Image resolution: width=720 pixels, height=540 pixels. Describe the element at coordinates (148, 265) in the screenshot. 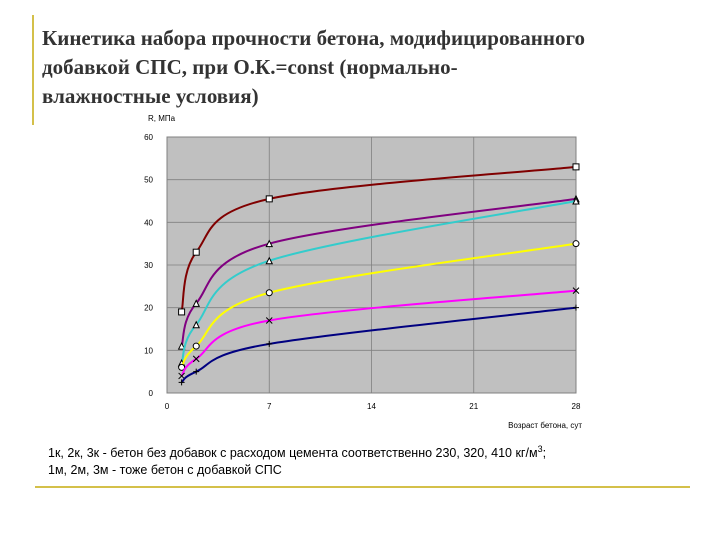

I see `y-tick-label: 30` at that location.